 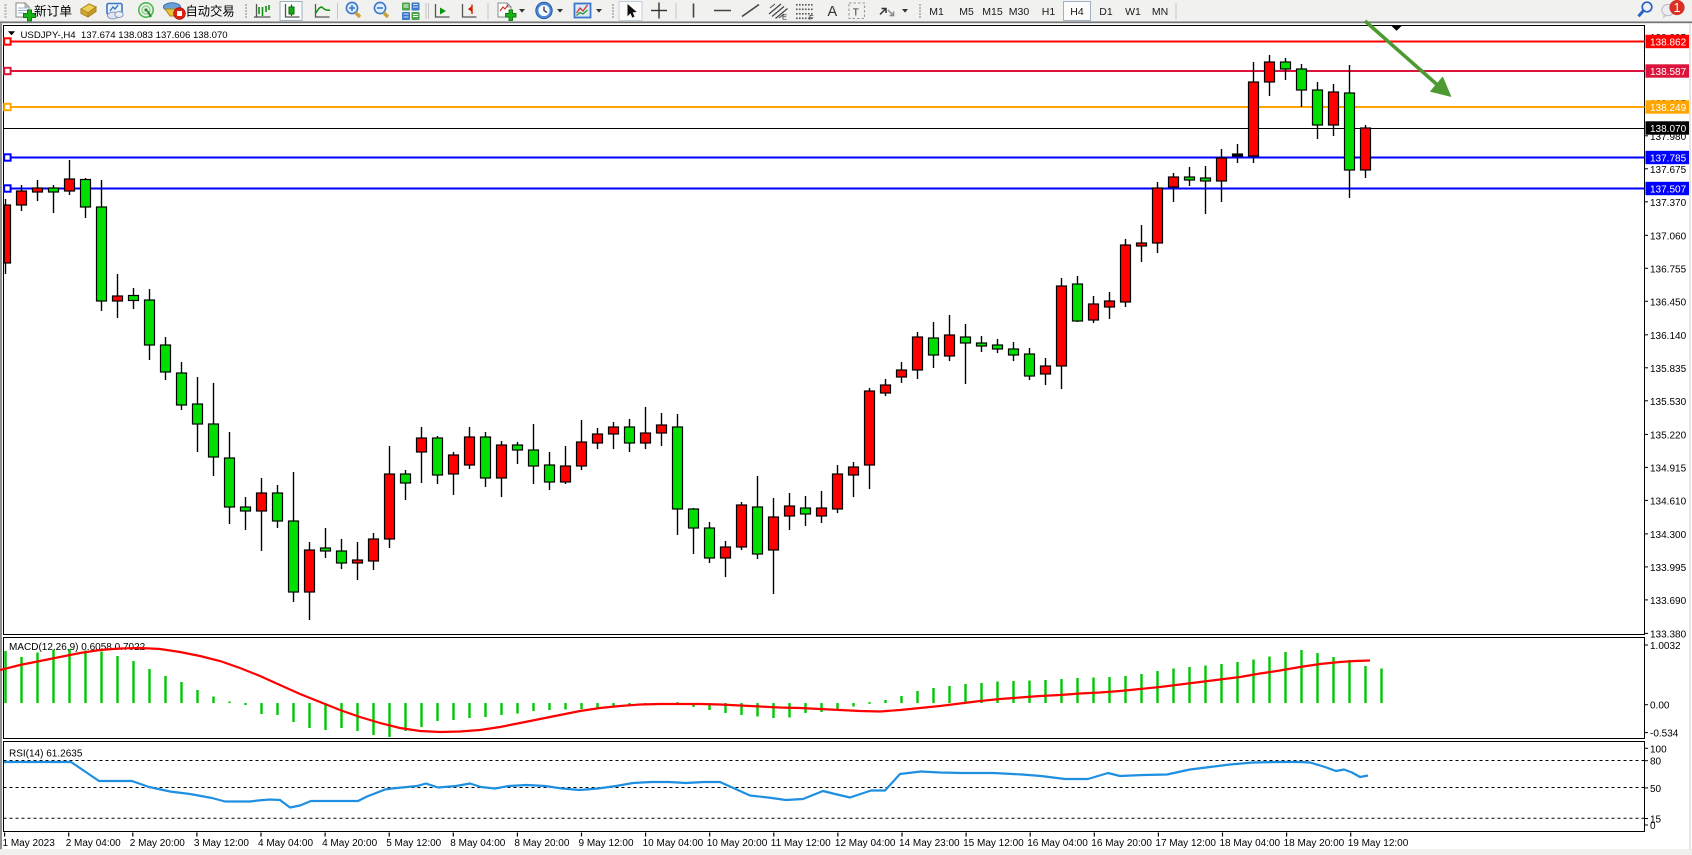 I want to click on svg-text: 138.862, so click(x=1668, y=43).